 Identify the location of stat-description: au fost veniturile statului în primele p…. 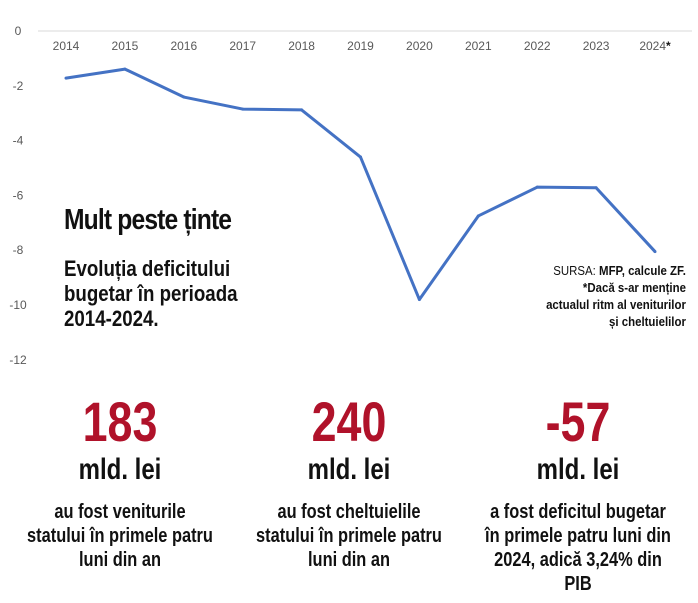
(120, 536).